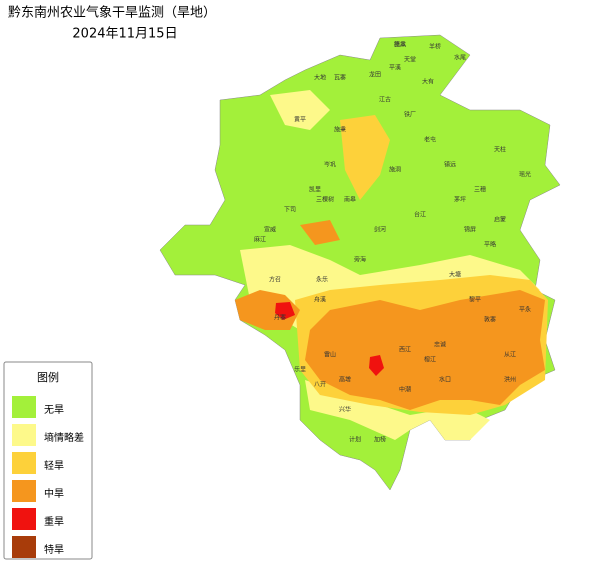 Image resolution: width=607 pixels, height=568 pixels. I want to click on place-label: 铁厂, so click(410, 115).